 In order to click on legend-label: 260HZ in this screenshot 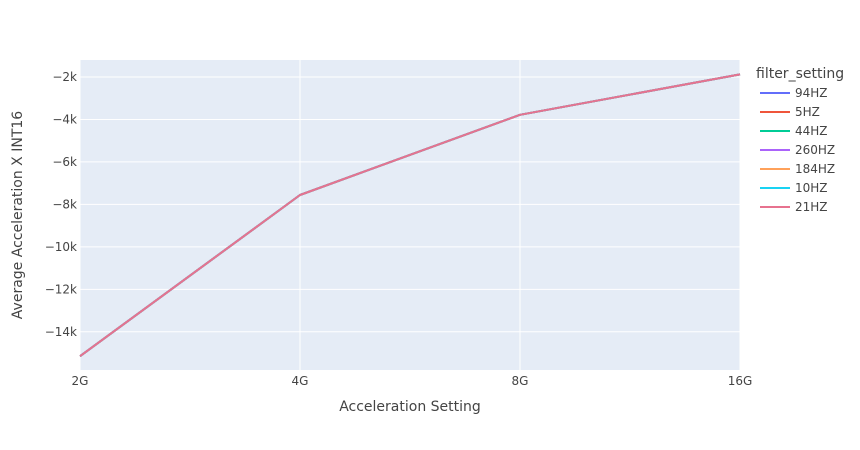, I will do `click(815, 150)`.